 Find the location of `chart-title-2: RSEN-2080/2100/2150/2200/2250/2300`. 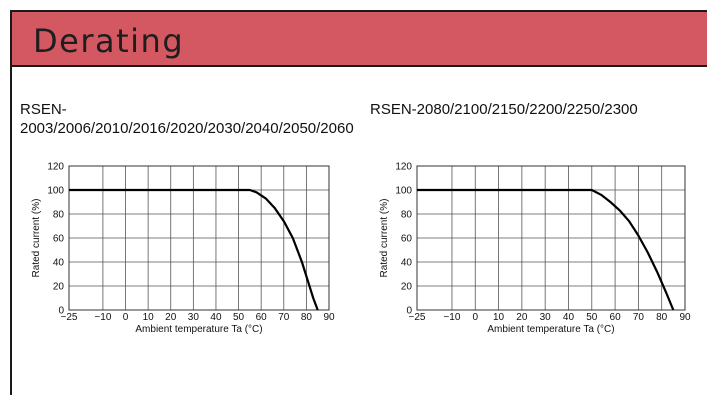

chart-title-2: RSEN-2080/2100/2150/2200/2250/2300 is located at coordinates (504, 109).